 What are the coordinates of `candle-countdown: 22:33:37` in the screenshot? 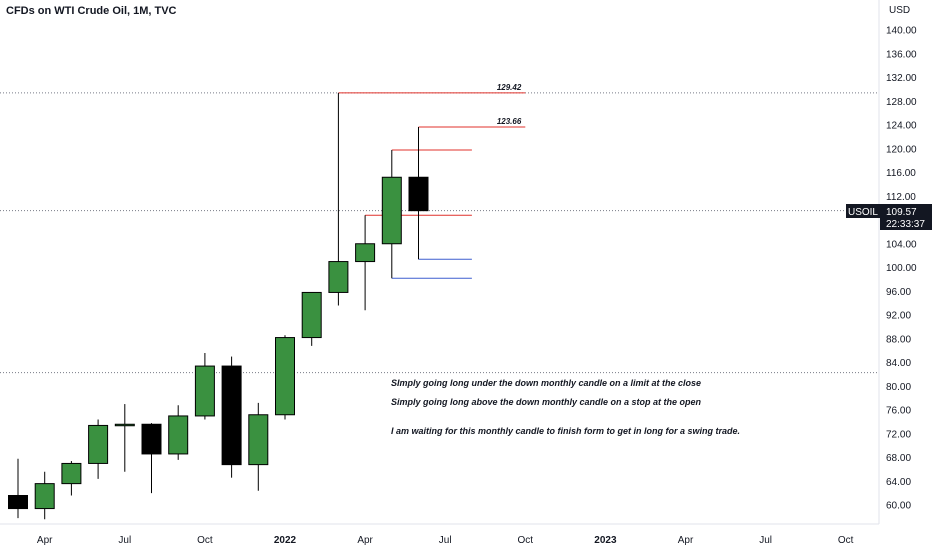 It's located at (905, 224).